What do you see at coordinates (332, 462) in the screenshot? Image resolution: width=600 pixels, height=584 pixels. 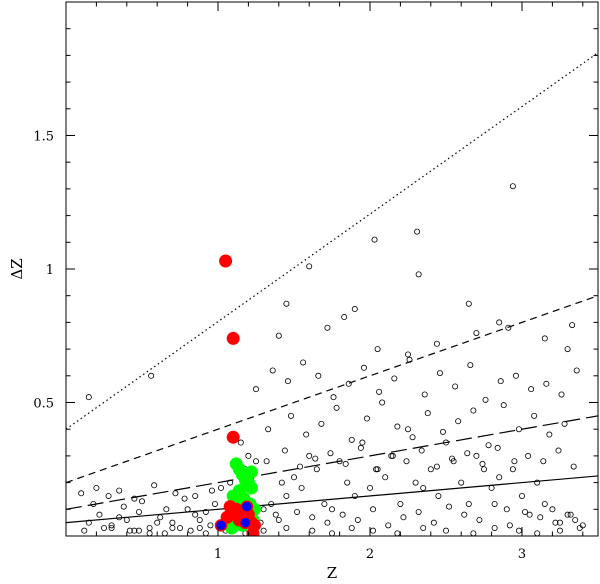 I see `trend-line-long-dash` at bounding box center [332, 462].